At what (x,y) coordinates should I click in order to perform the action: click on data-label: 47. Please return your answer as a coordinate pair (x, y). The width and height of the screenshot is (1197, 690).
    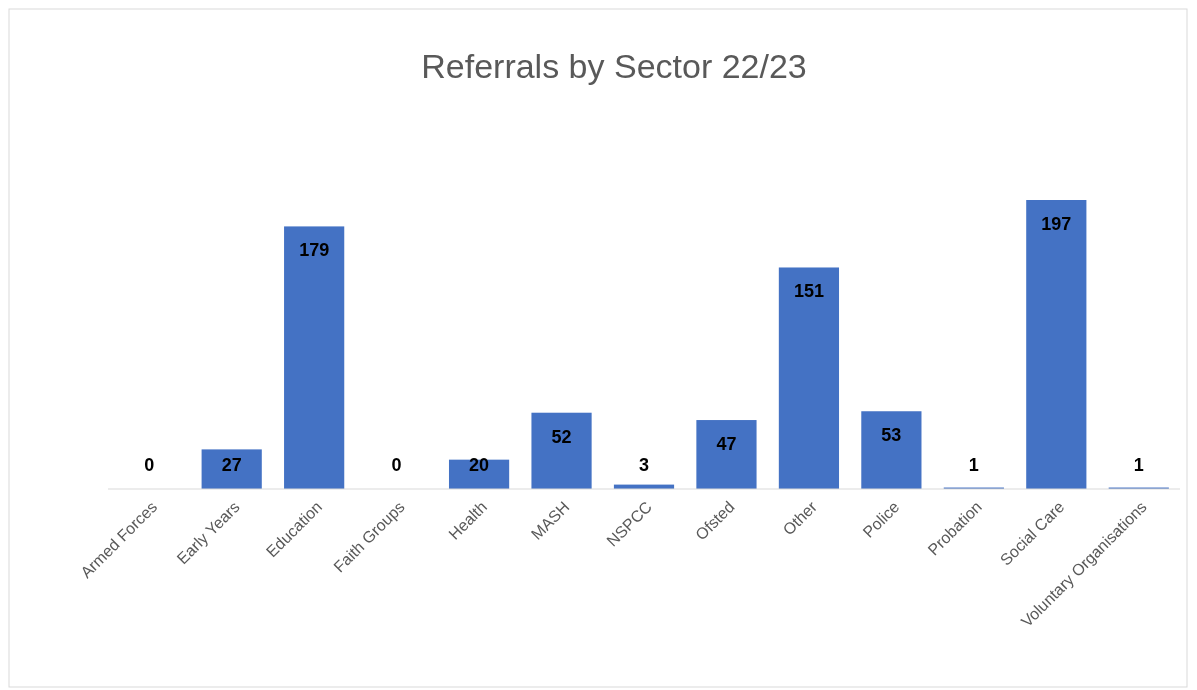
    Looking at the image, I should click on (726, 444).